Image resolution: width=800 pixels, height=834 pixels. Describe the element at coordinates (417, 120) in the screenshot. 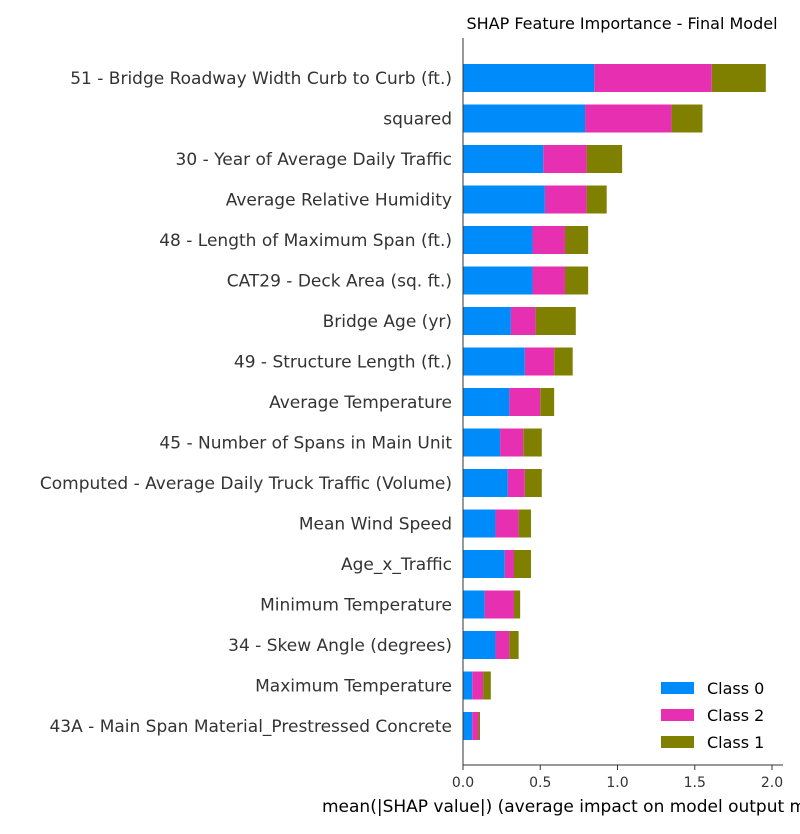

I see `feature-label: squared` at that location.